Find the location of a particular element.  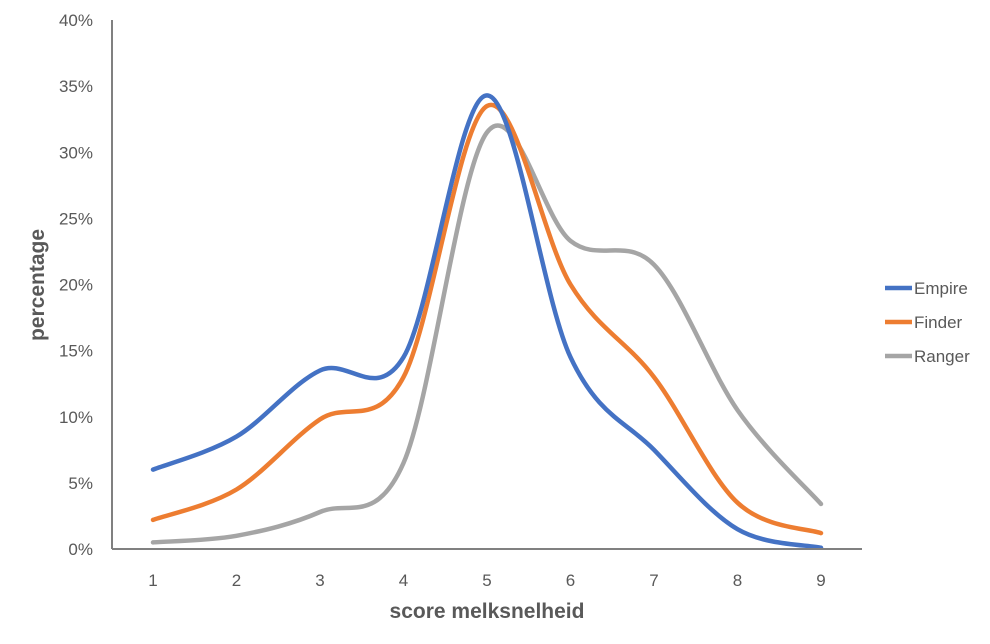

y-tick-label: 0% is located at coordinates (80, 549).